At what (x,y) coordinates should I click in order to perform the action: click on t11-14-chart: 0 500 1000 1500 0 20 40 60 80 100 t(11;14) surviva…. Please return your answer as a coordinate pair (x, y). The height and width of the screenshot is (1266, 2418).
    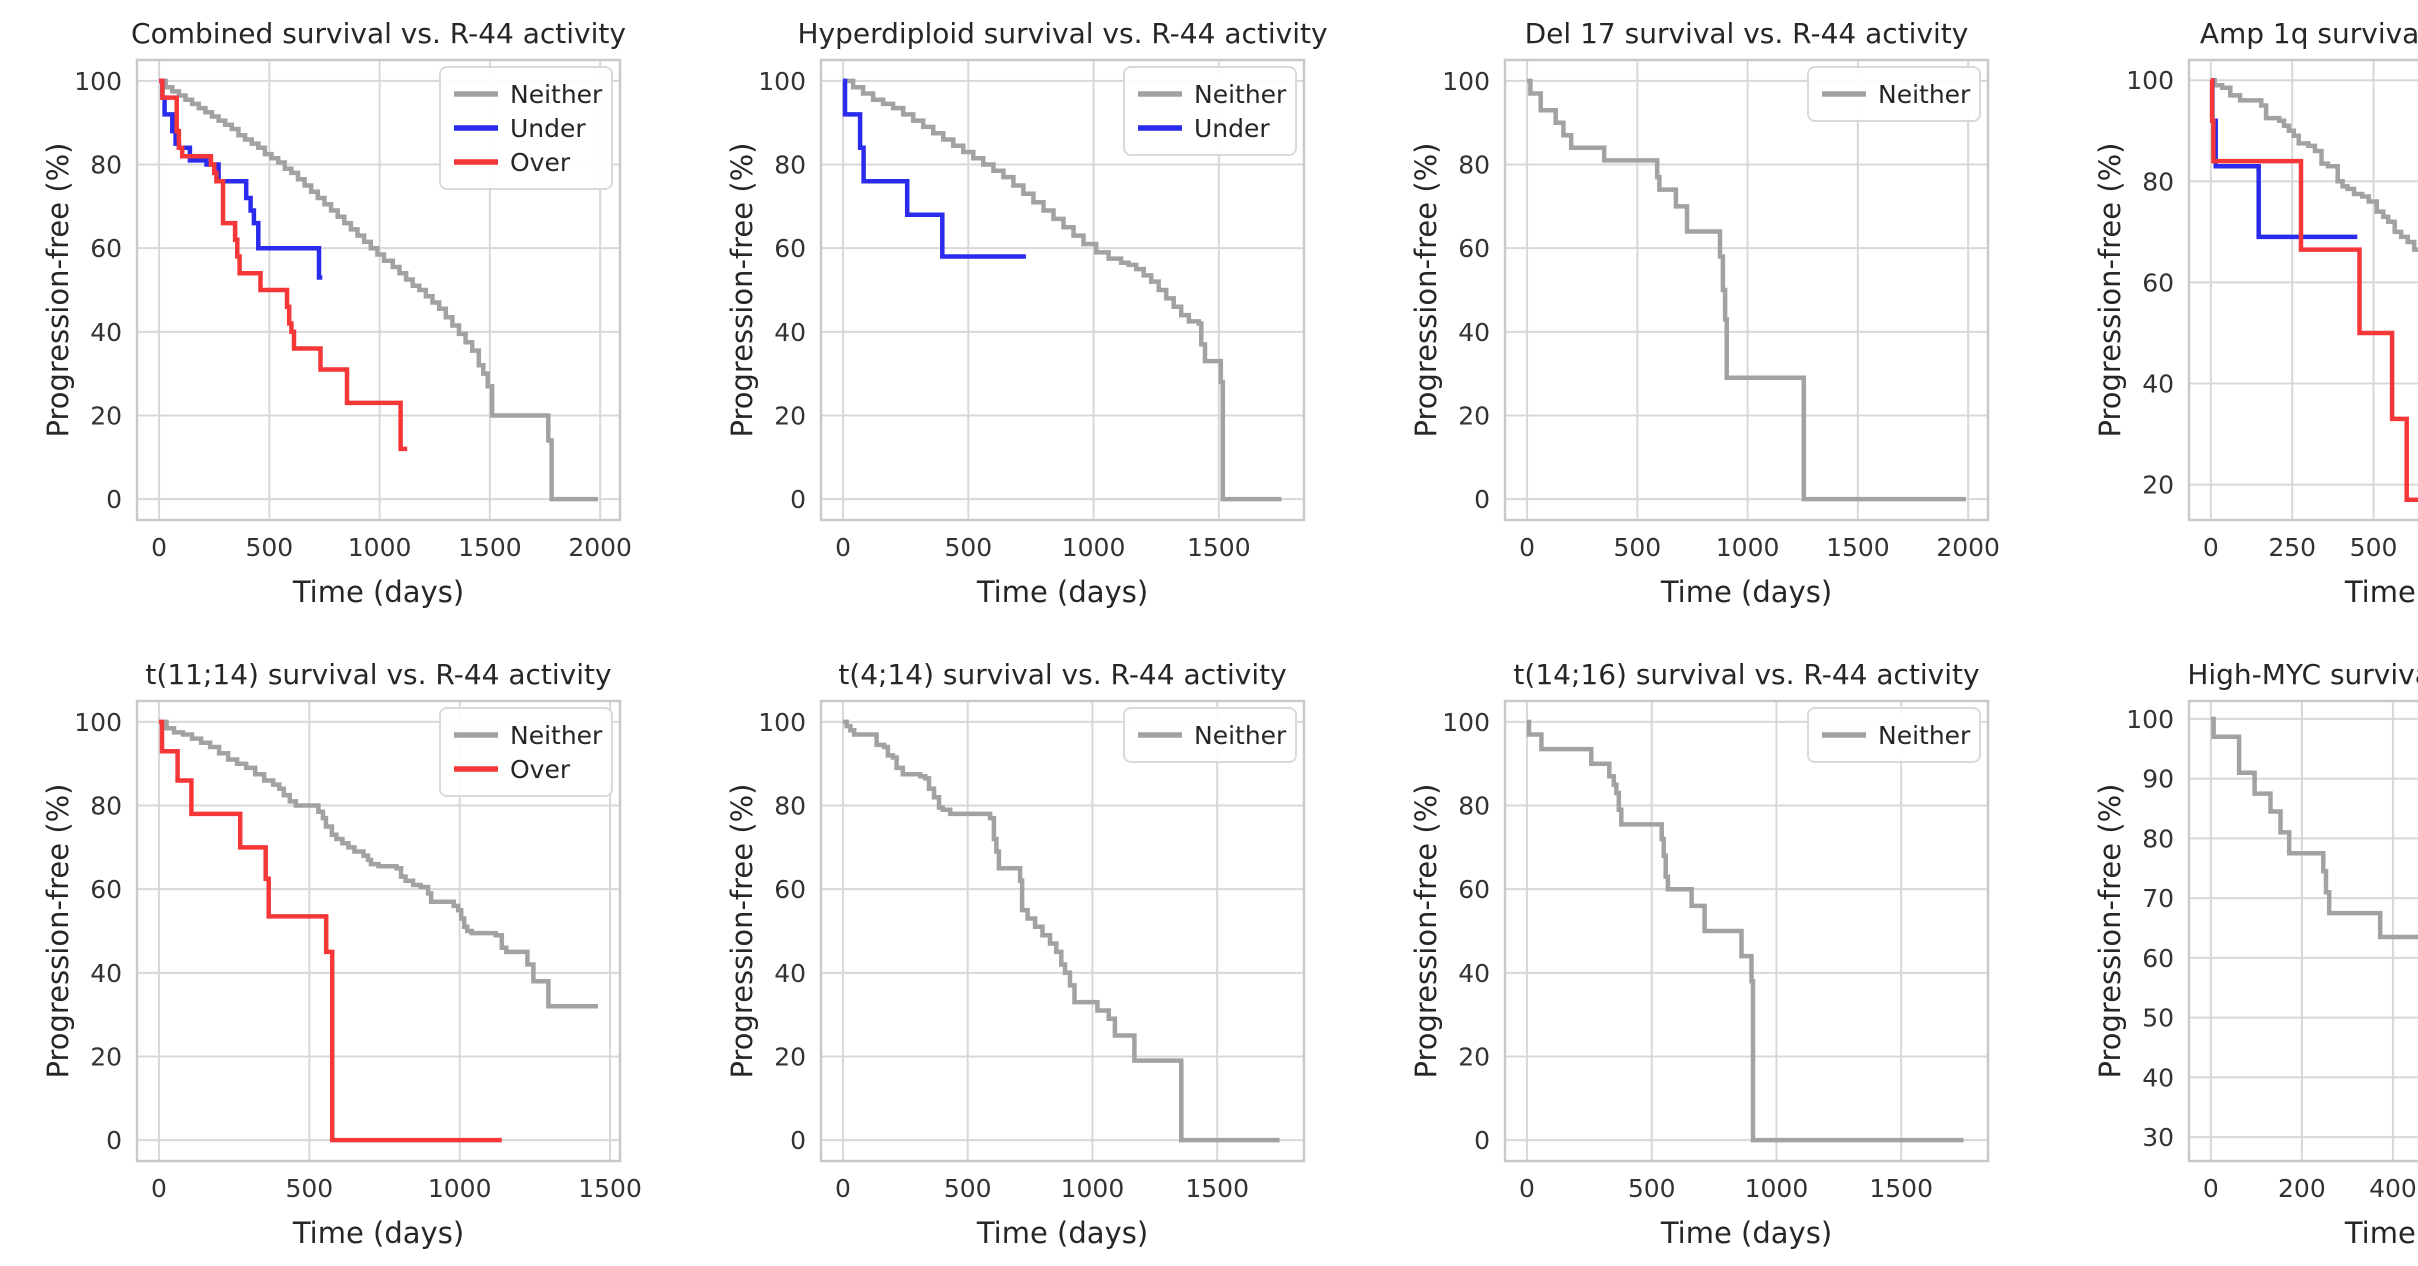
    Looking at the image, I should click on (341, 954).